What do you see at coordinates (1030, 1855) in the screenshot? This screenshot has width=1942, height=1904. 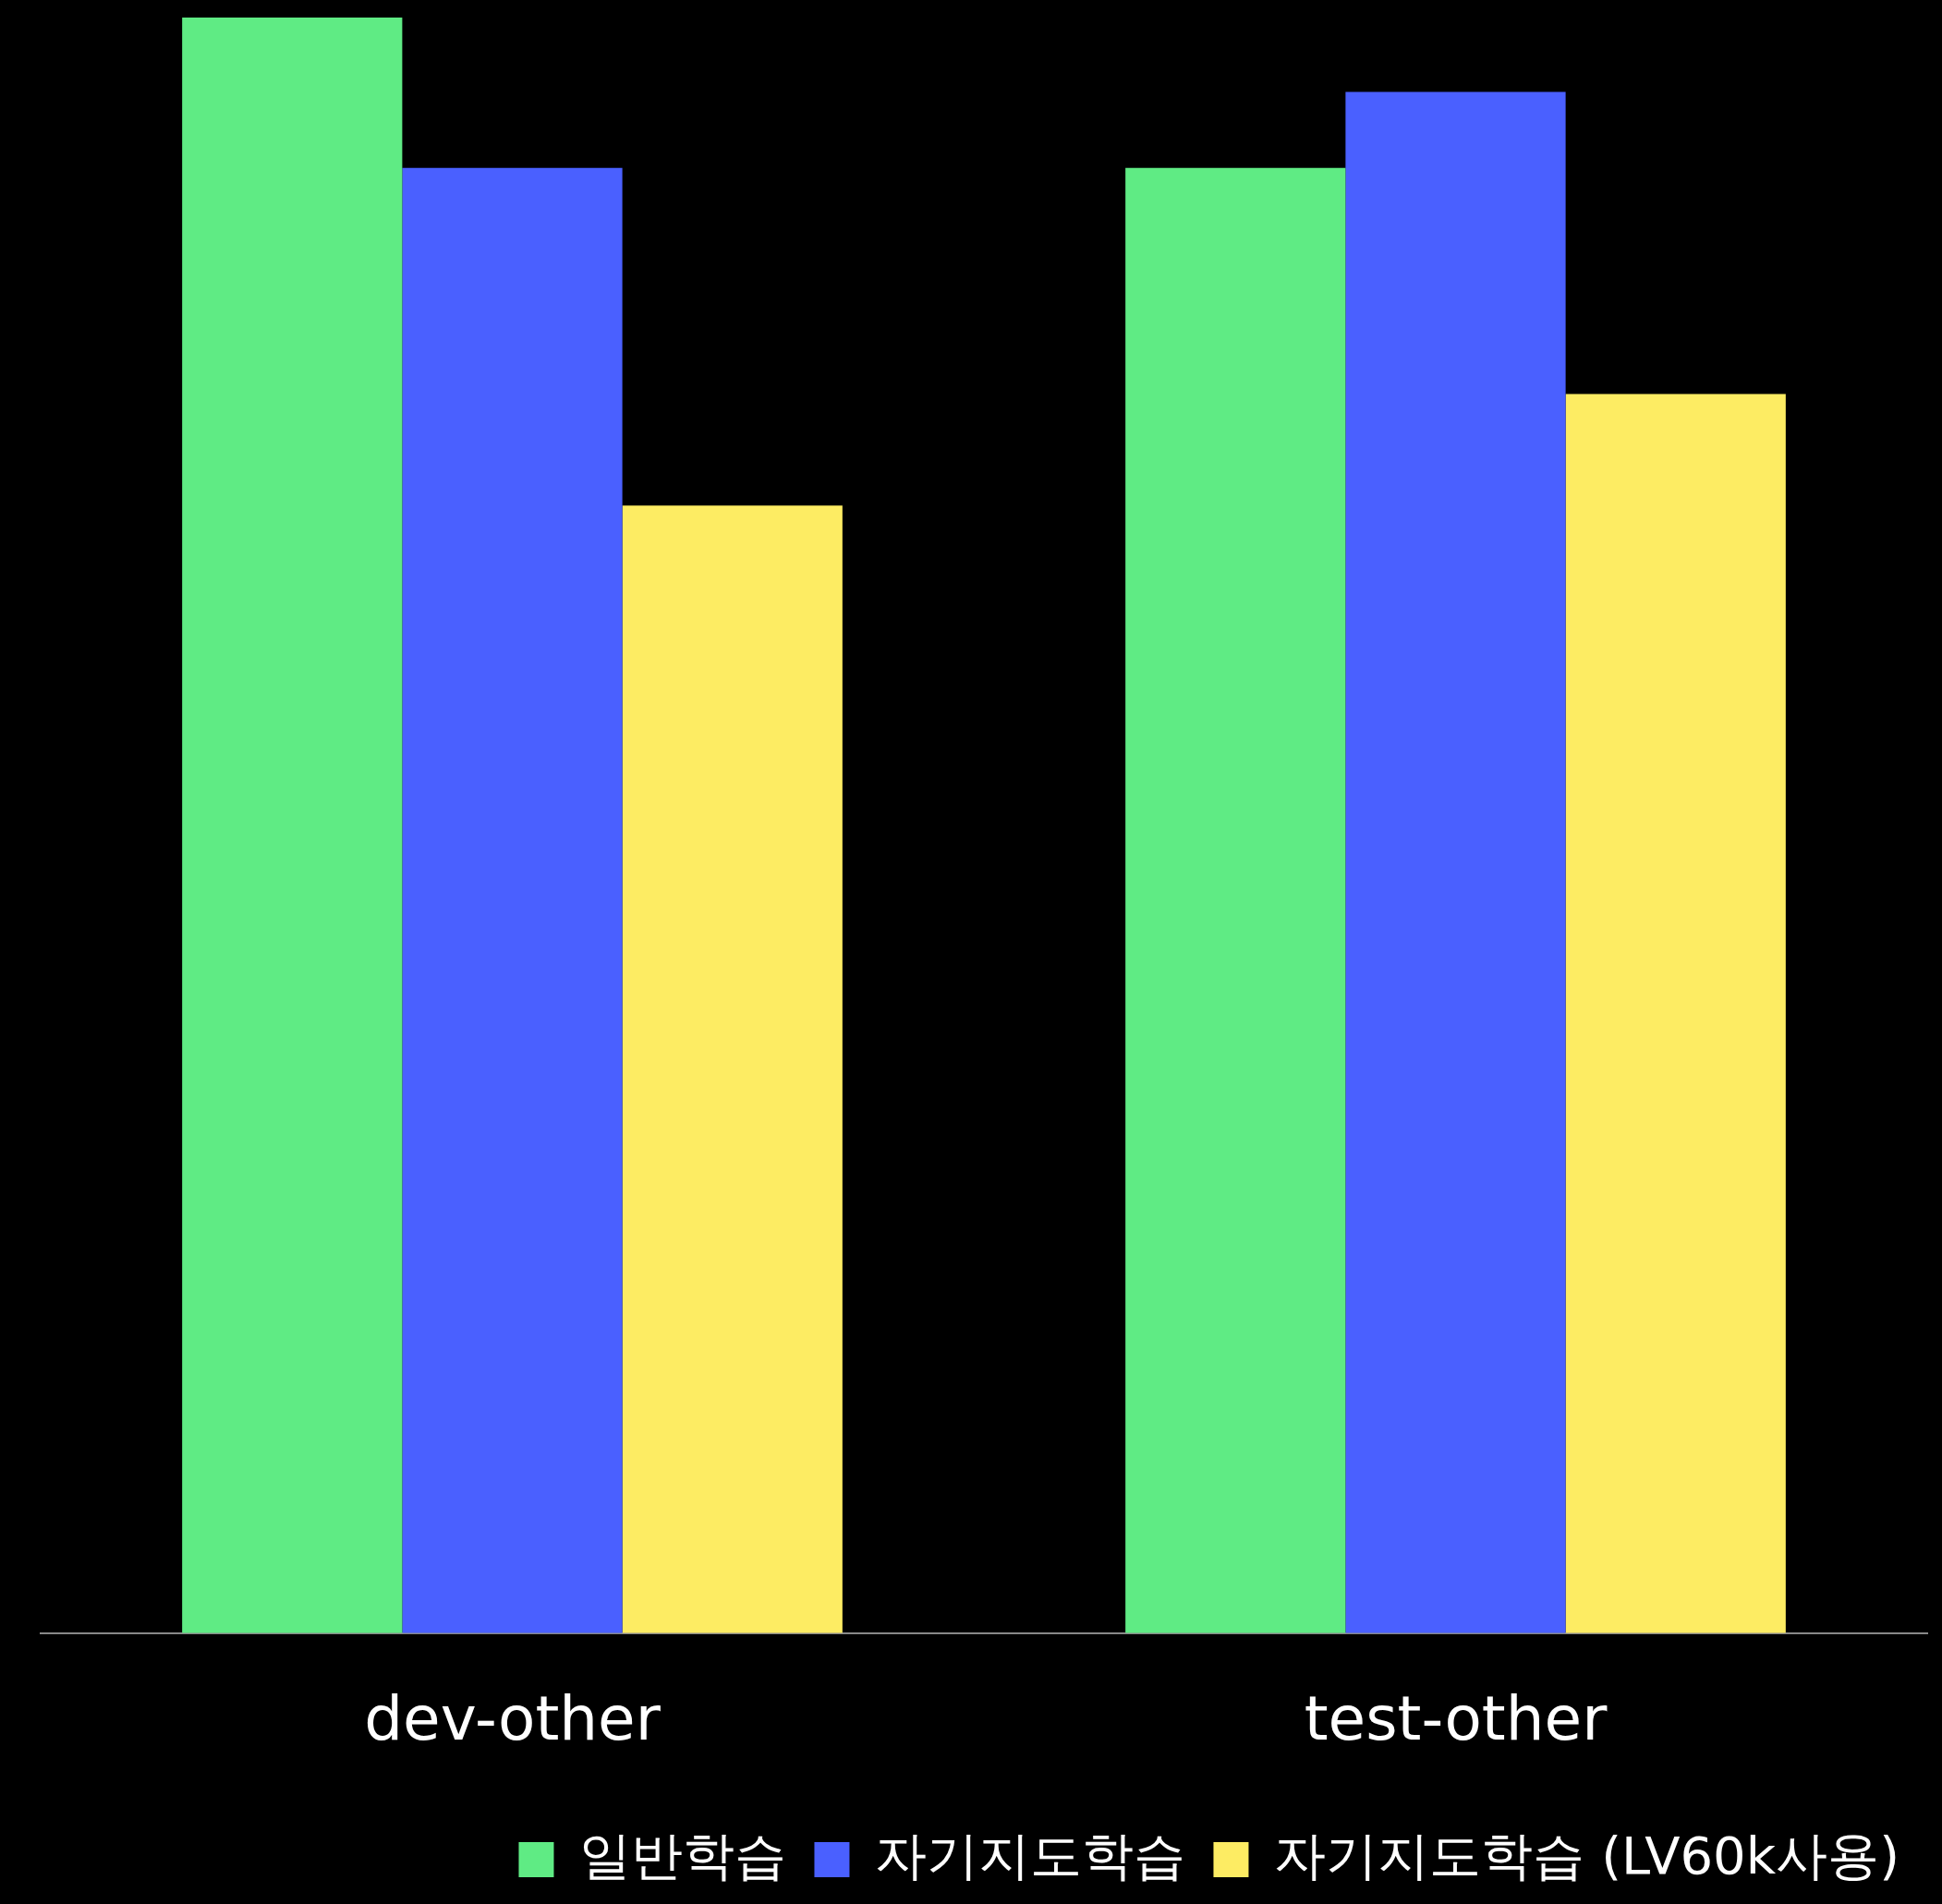 I see `legend-label: 자기지도학습` at bounding box center [1030, 1855].